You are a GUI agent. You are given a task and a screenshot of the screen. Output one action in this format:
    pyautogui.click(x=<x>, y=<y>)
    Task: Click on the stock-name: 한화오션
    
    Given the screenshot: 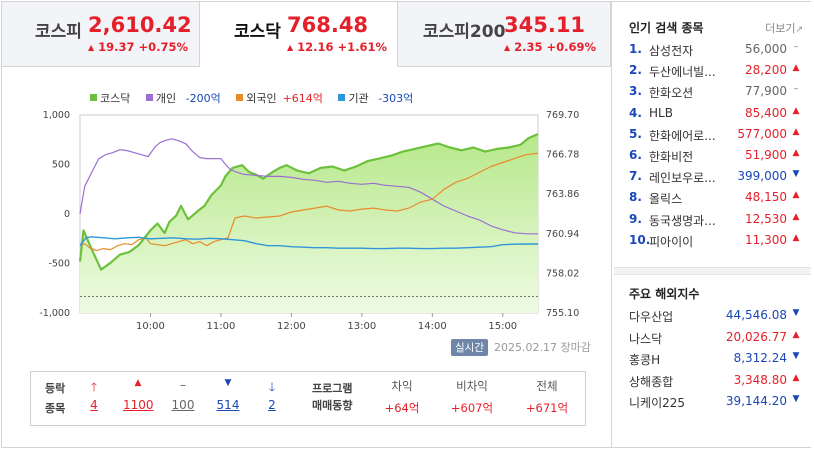 What is the action you would take?
    pyautogui.click(x=671, y=93)
    